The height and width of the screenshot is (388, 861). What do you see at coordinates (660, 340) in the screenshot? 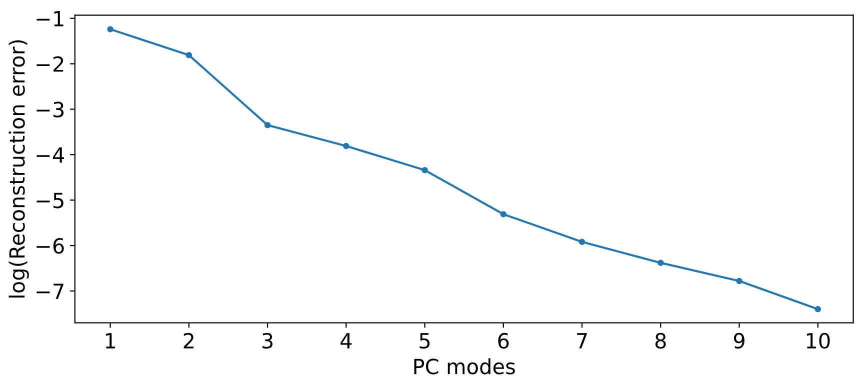
I see `x-tick-label: 8` at bounding box center [660, 340].